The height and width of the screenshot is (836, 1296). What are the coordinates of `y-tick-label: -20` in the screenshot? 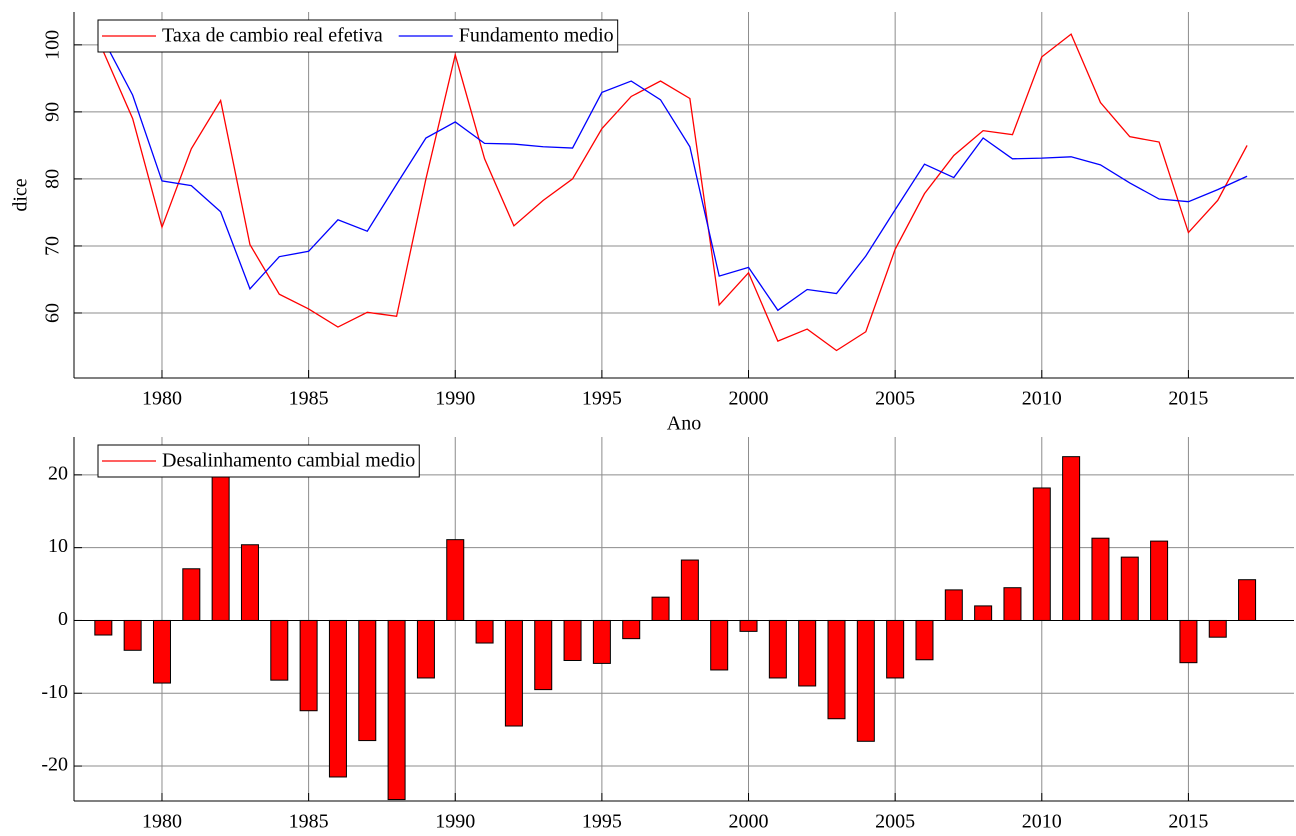 It's located at (54, 765).